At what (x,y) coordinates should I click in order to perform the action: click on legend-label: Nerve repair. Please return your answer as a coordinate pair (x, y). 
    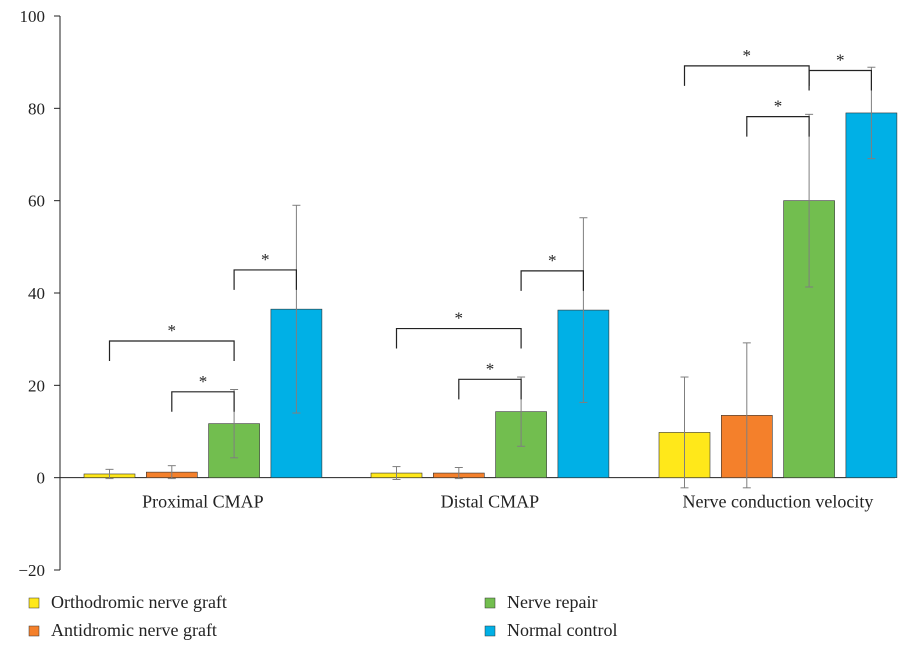
    Looking at the image, I should click on (552, 602).